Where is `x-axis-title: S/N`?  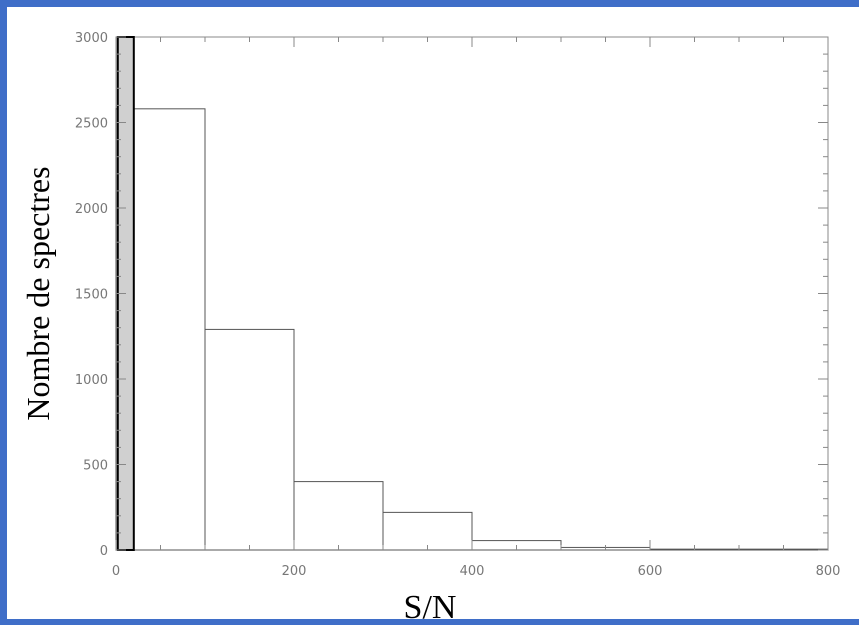 x-axis-title: S/N is located at coordinates (430, 604).